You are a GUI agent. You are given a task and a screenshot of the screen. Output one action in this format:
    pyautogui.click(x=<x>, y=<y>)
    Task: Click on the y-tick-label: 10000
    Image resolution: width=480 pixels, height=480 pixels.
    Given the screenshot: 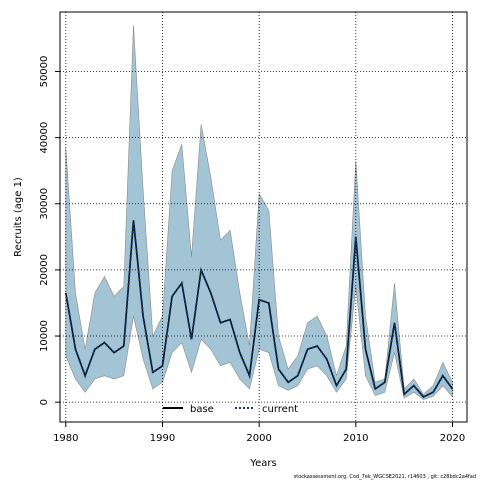 What is the action you would take?
    pyautogui.click(x=44, y=336)
    